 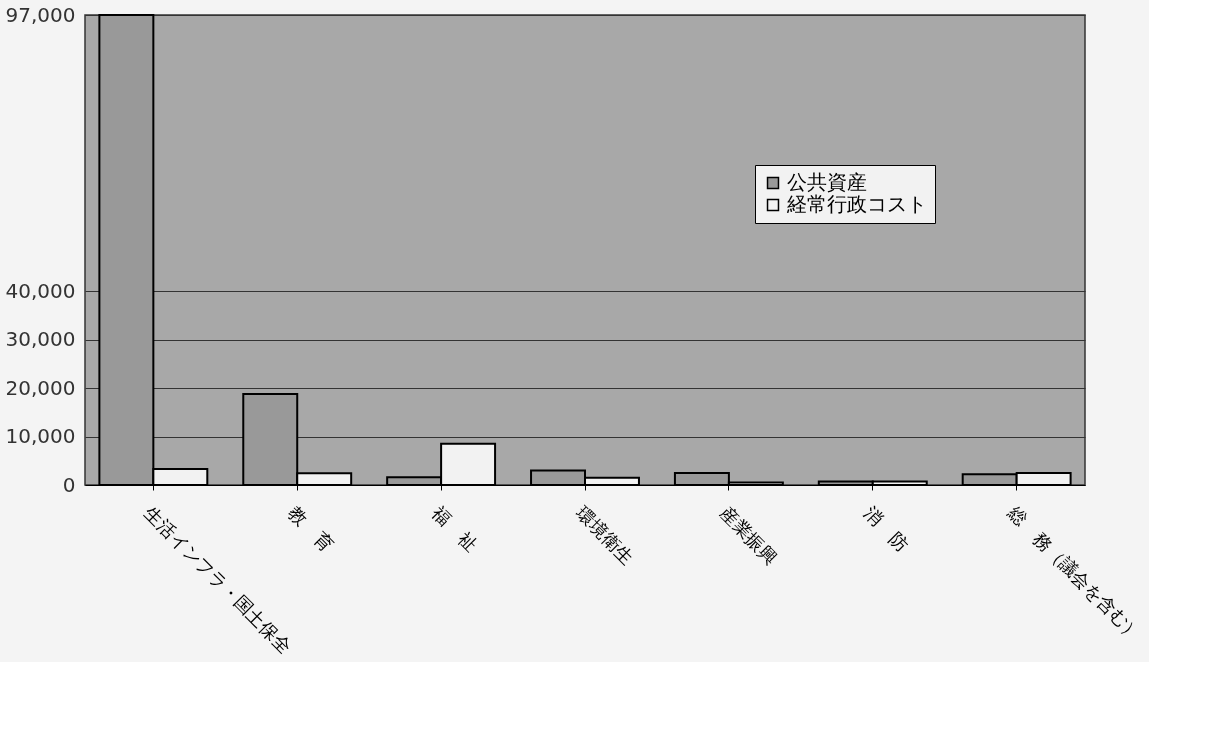 I want to click on y-tick-label: 10,000, so click(x=40, y=436).